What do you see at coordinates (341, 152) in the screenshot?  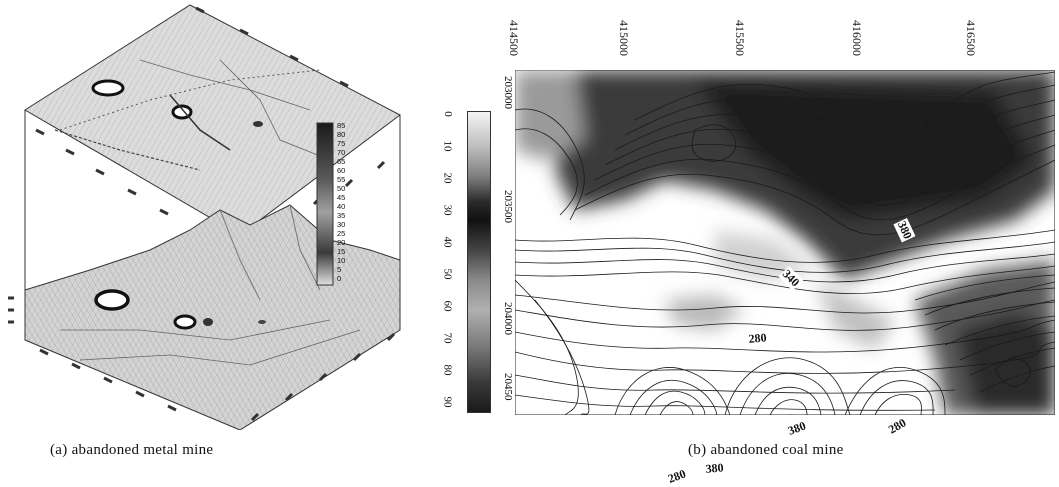 I see `colorbar-a-tick: 70` at bounding box center [341, 152].